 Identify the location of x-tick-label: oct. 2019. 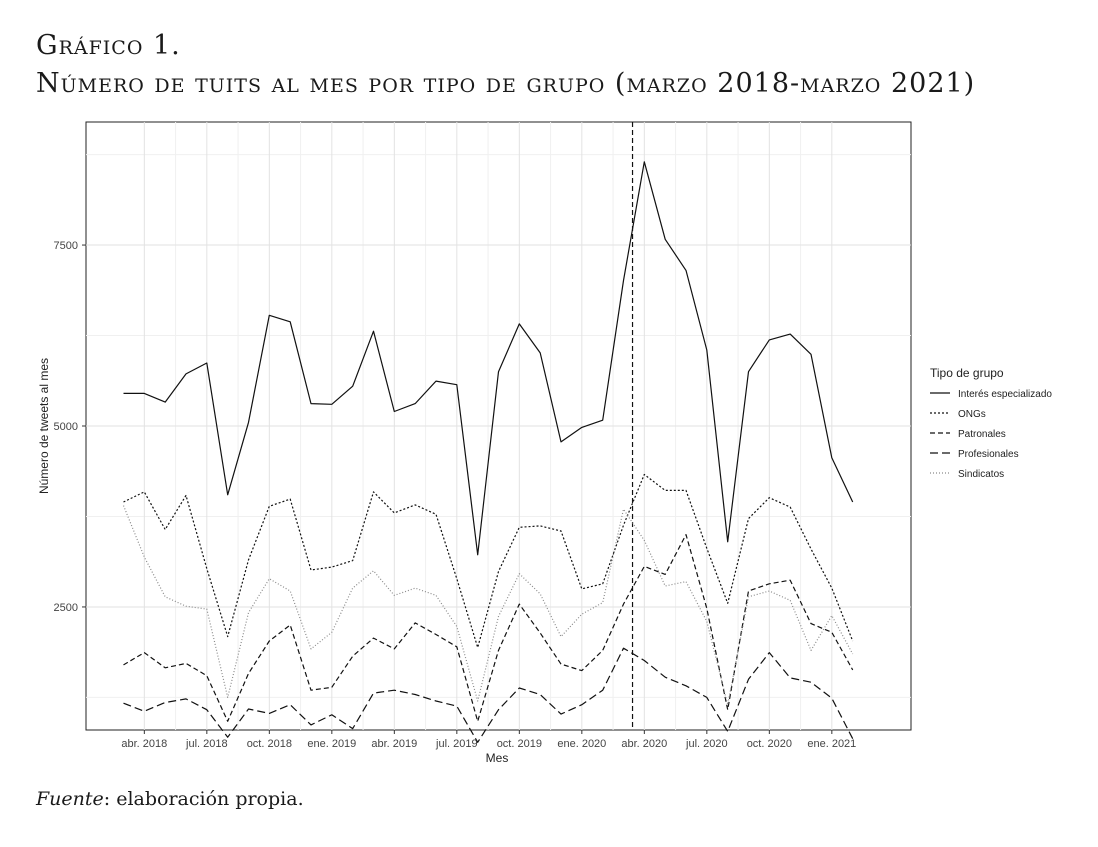
(519, 744).